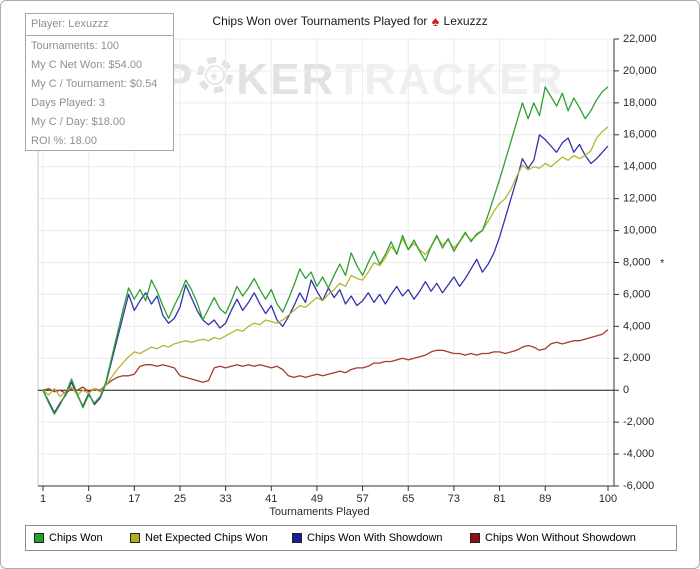  I want to click on pokerstars-spade-icon: ♠, so click(435, 21).